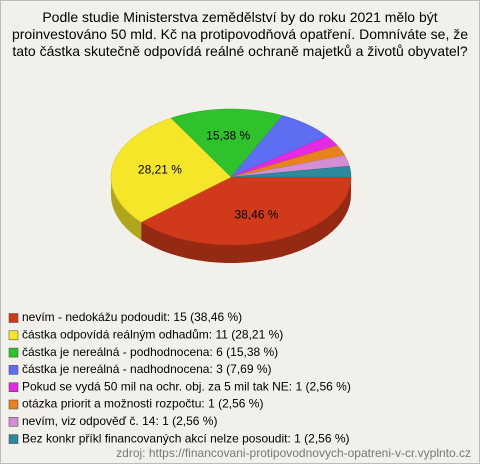 The image size is (480, 464). I want to click on data-label: 38,46 %, so click(256, 214).